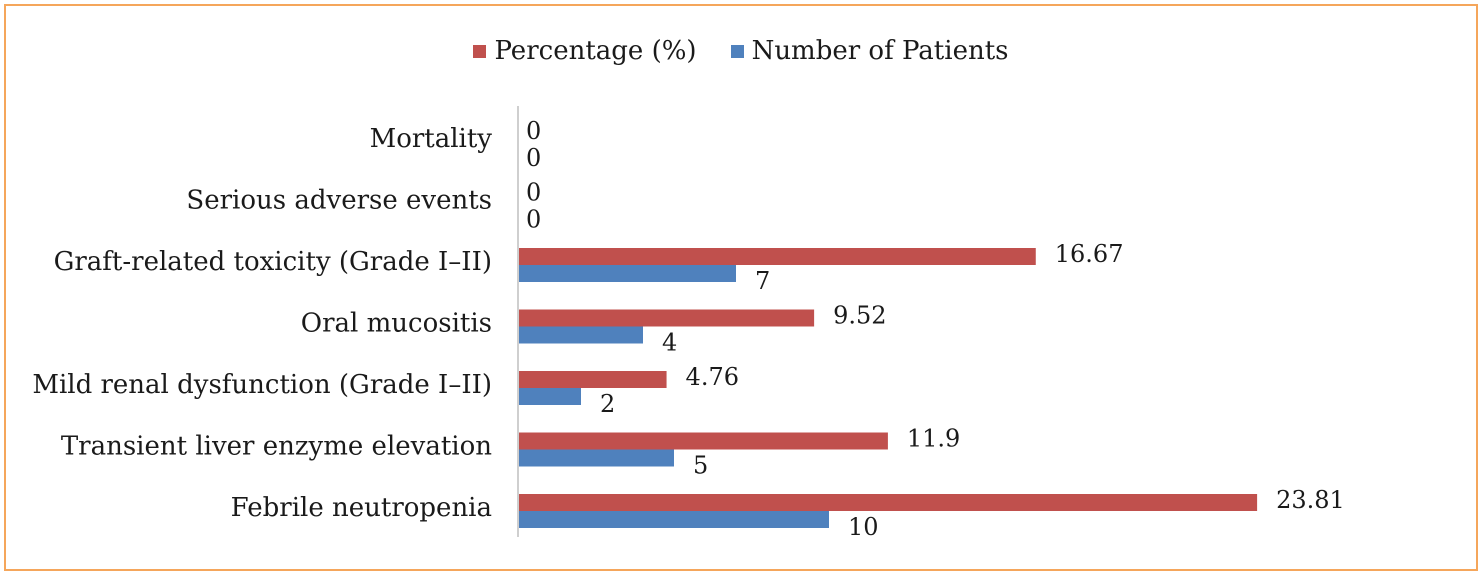 This screenshot has height=577, width=1484. I want to click on legend-label-percentage: Percentage (%), so click(595, 51).